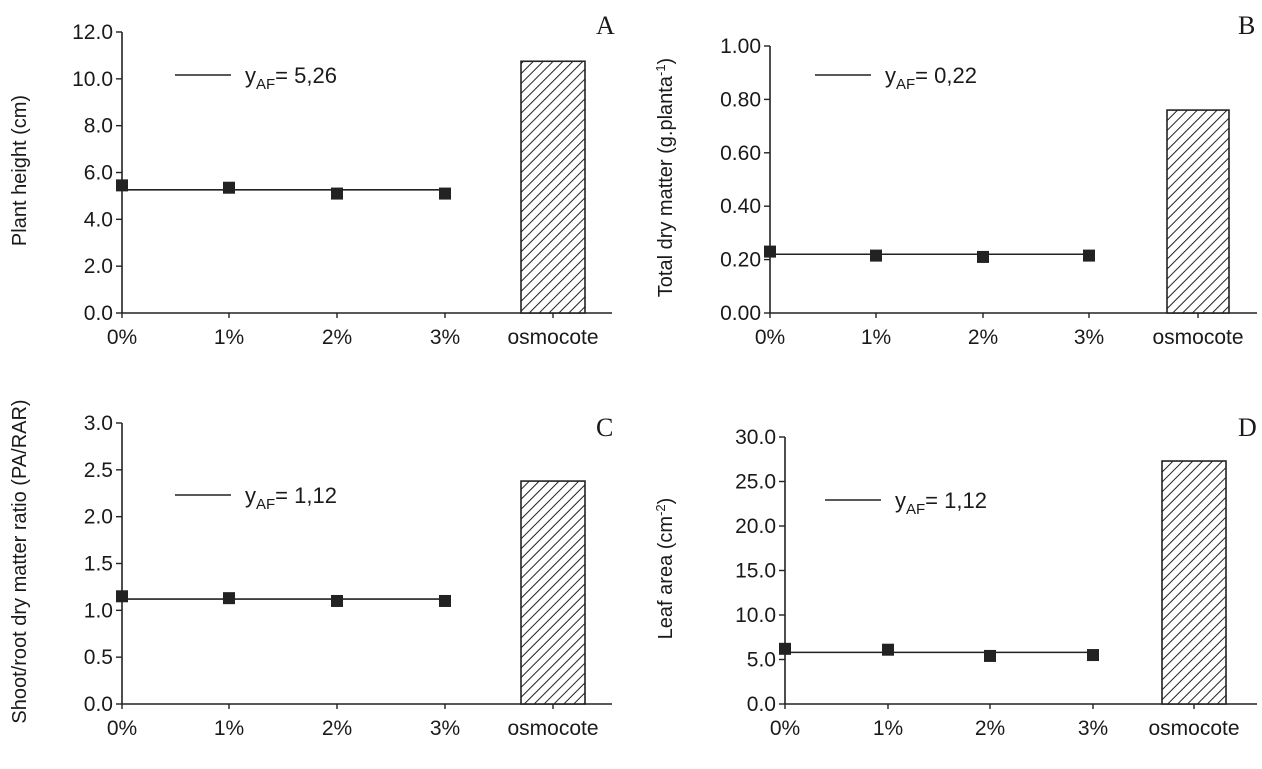 The width and height of the screenshot is (1262, 769). Describe the element at coordinates (20, 170) in the screenshot. I see `y-axis-label: Plant height (cm)` at that location.